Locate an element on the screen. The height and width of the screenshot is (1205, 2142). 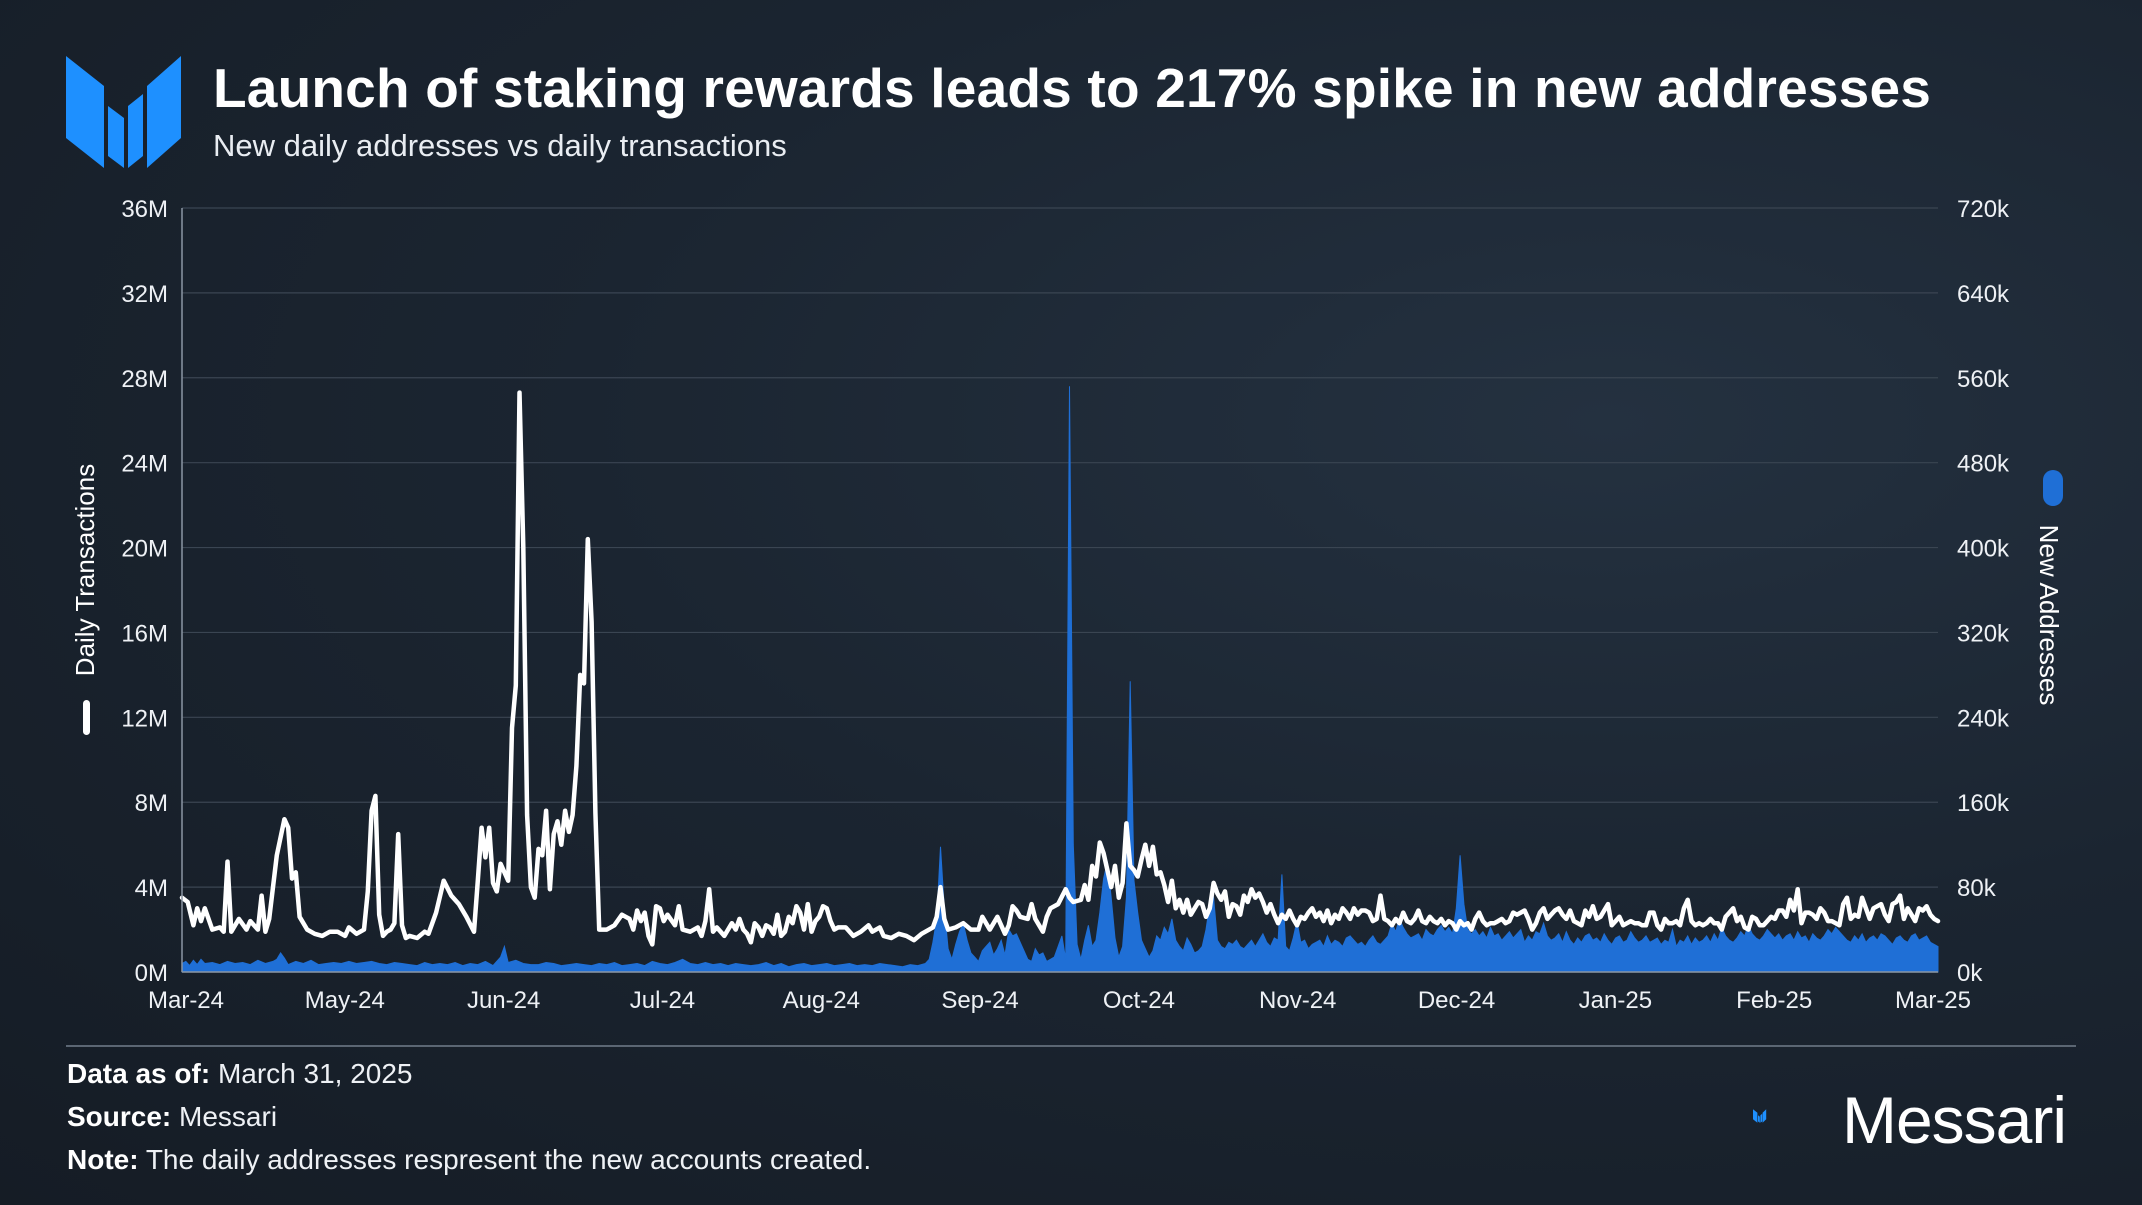
y-left-tick-label: 32M is located at coordinates (144, 294).